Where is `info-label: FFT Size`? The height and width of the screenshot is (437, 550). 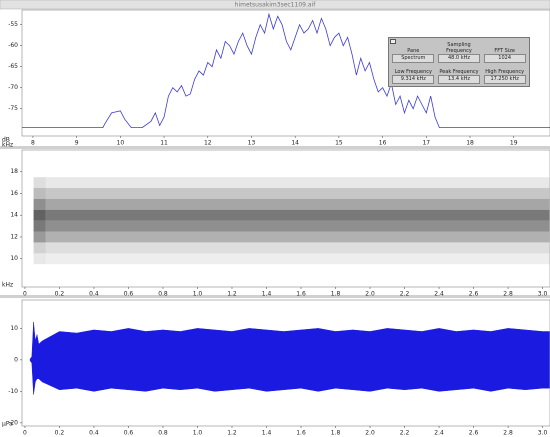 info-label: FFT Size is located at coordinates (504, 50).